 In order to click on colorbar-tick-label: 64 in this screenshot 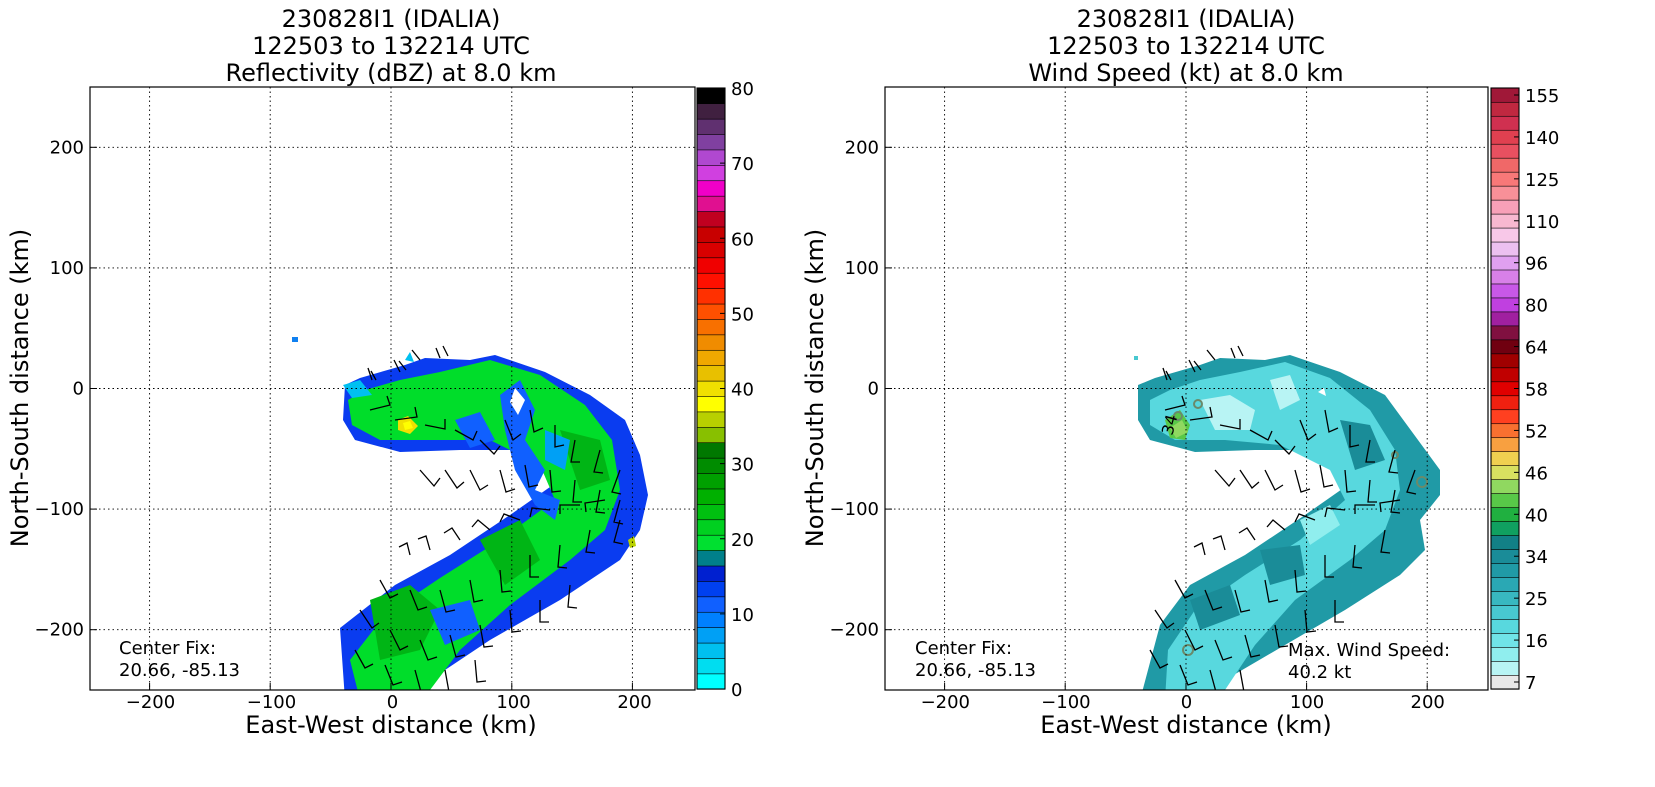, I will do `click(1536, 348)`.